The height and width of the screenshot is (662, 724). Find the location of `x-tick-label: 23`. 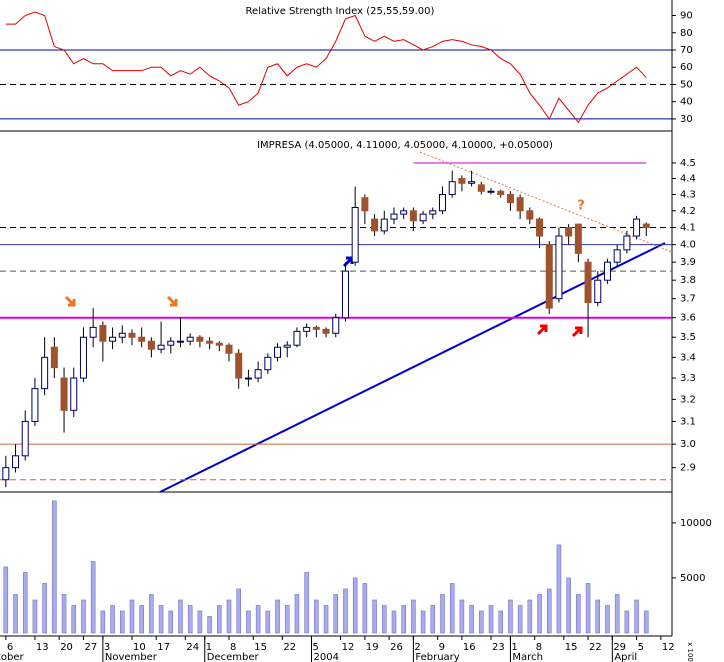

x-tick-label: 23 is located at coordinates (498, 647).